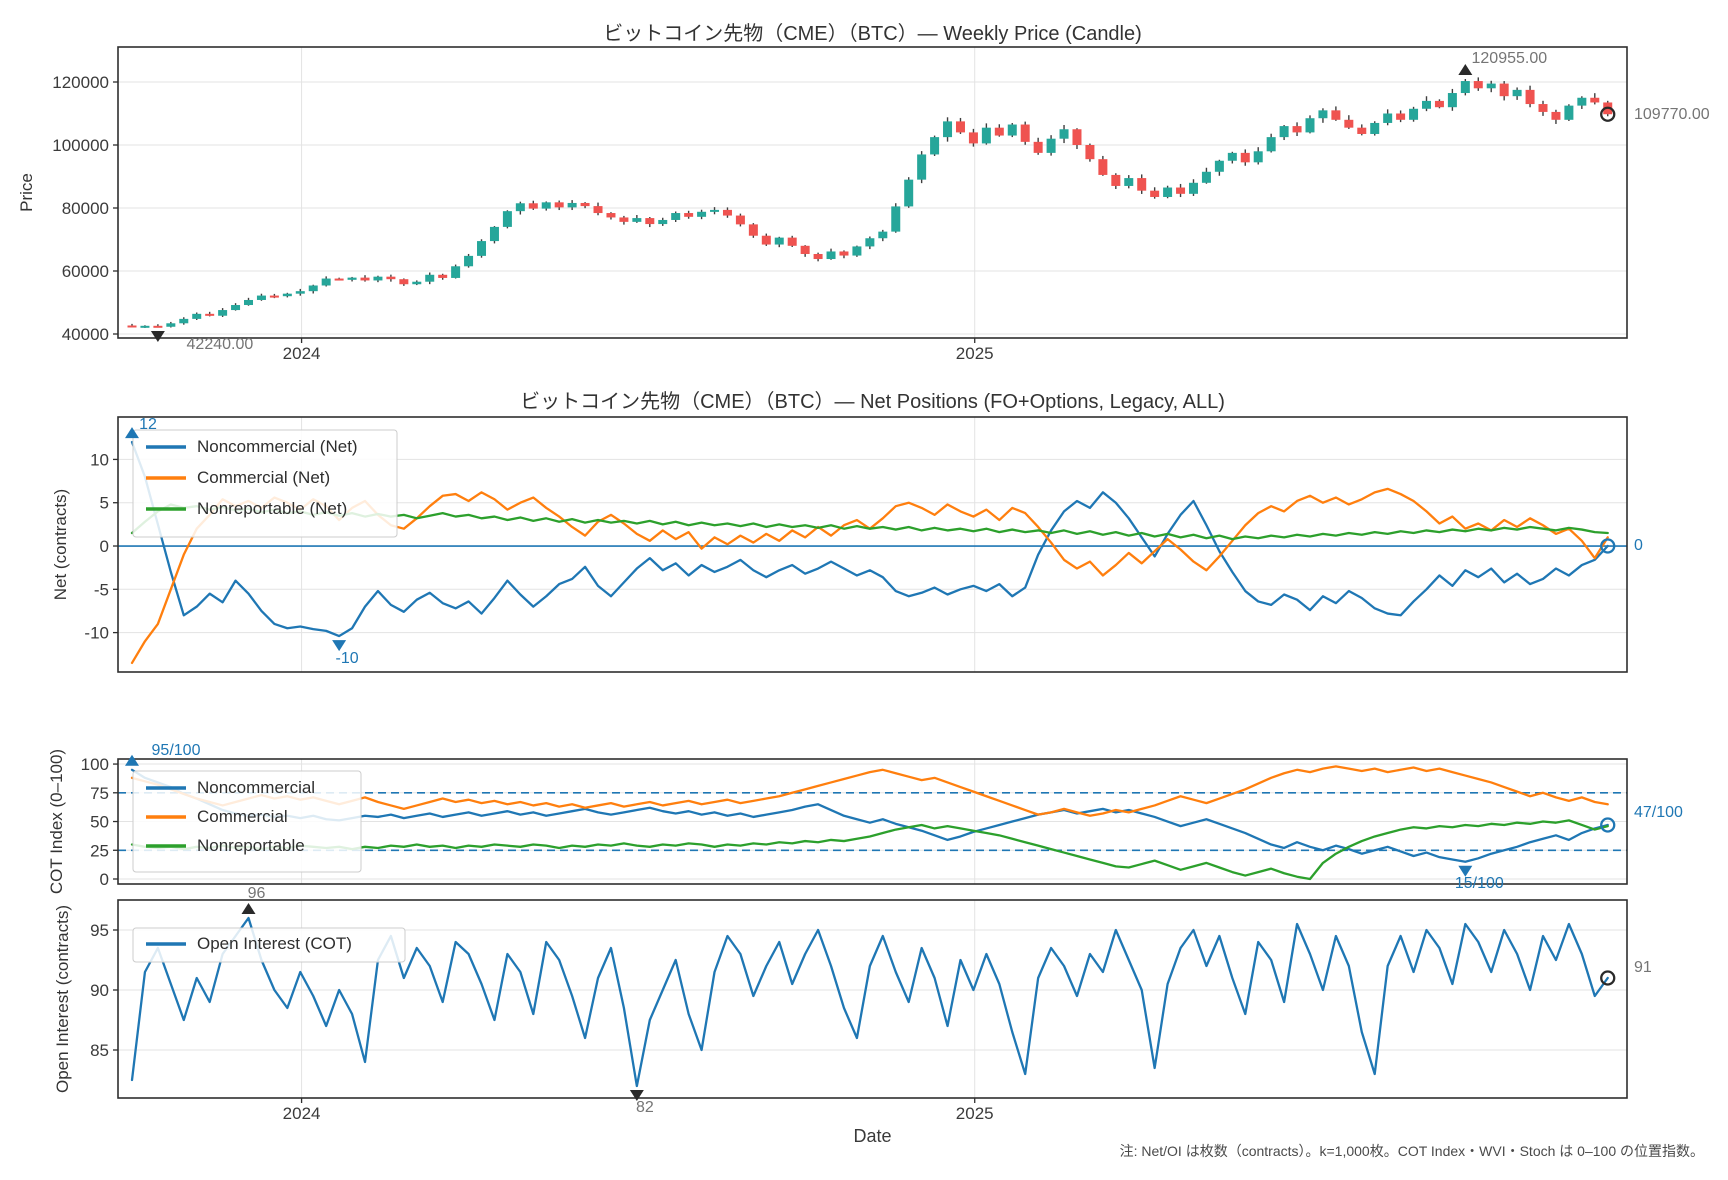 This screenshot has width=1728, height=1180. Describe the element at coordinates (1638, 545) in the screenshot. I see `annotation-label: 0` at that location.